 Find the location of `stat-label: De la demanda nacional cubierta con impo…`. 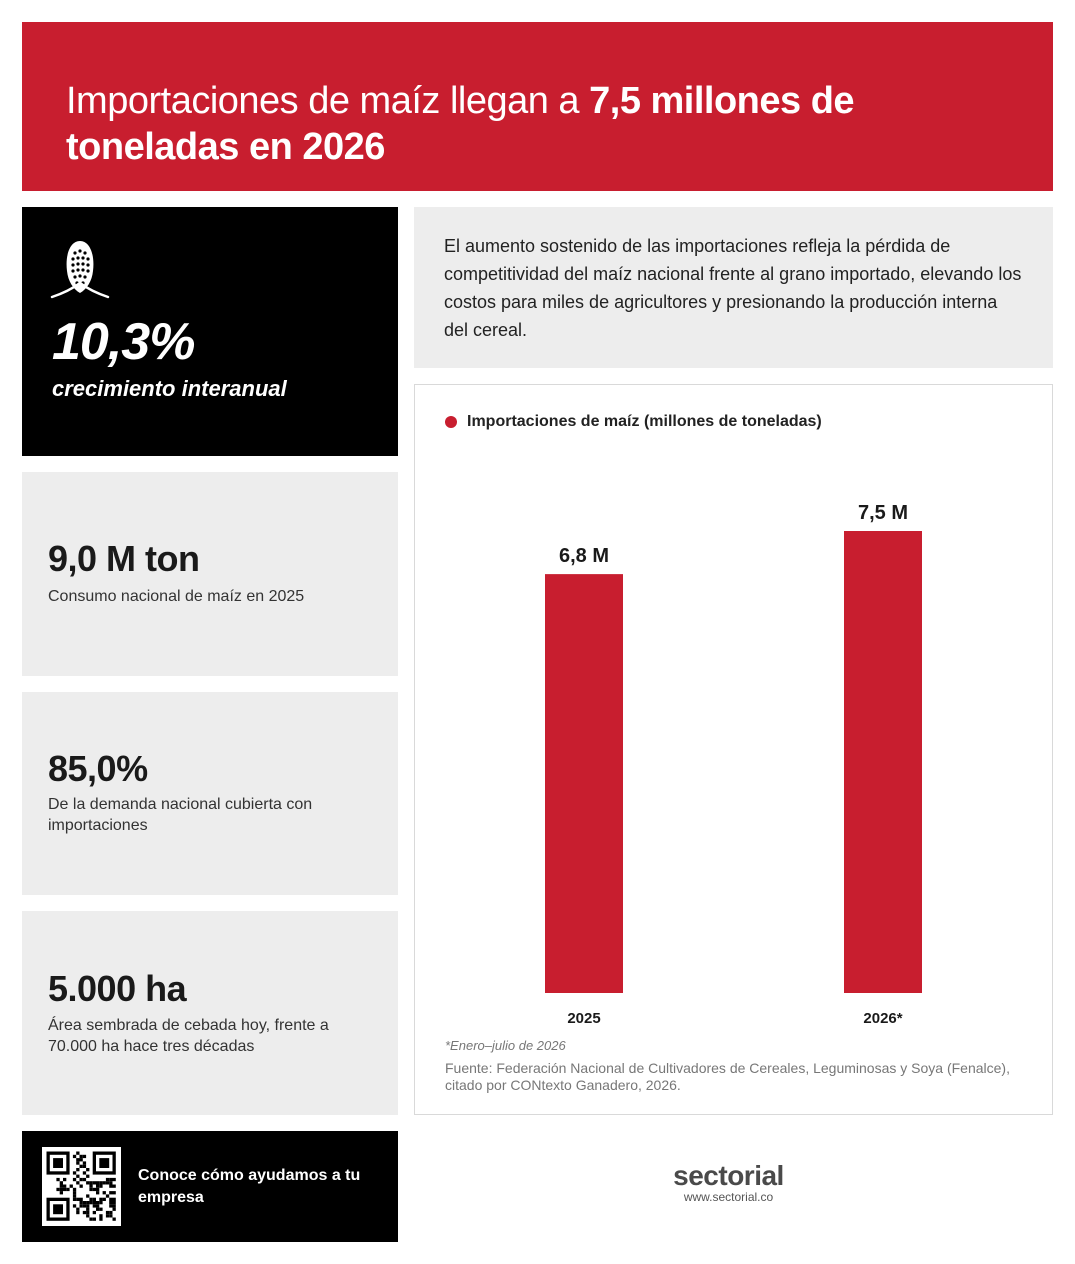

stat-label: De la demanda nacional cubierta con impo… is located at coordinates (180, 815).